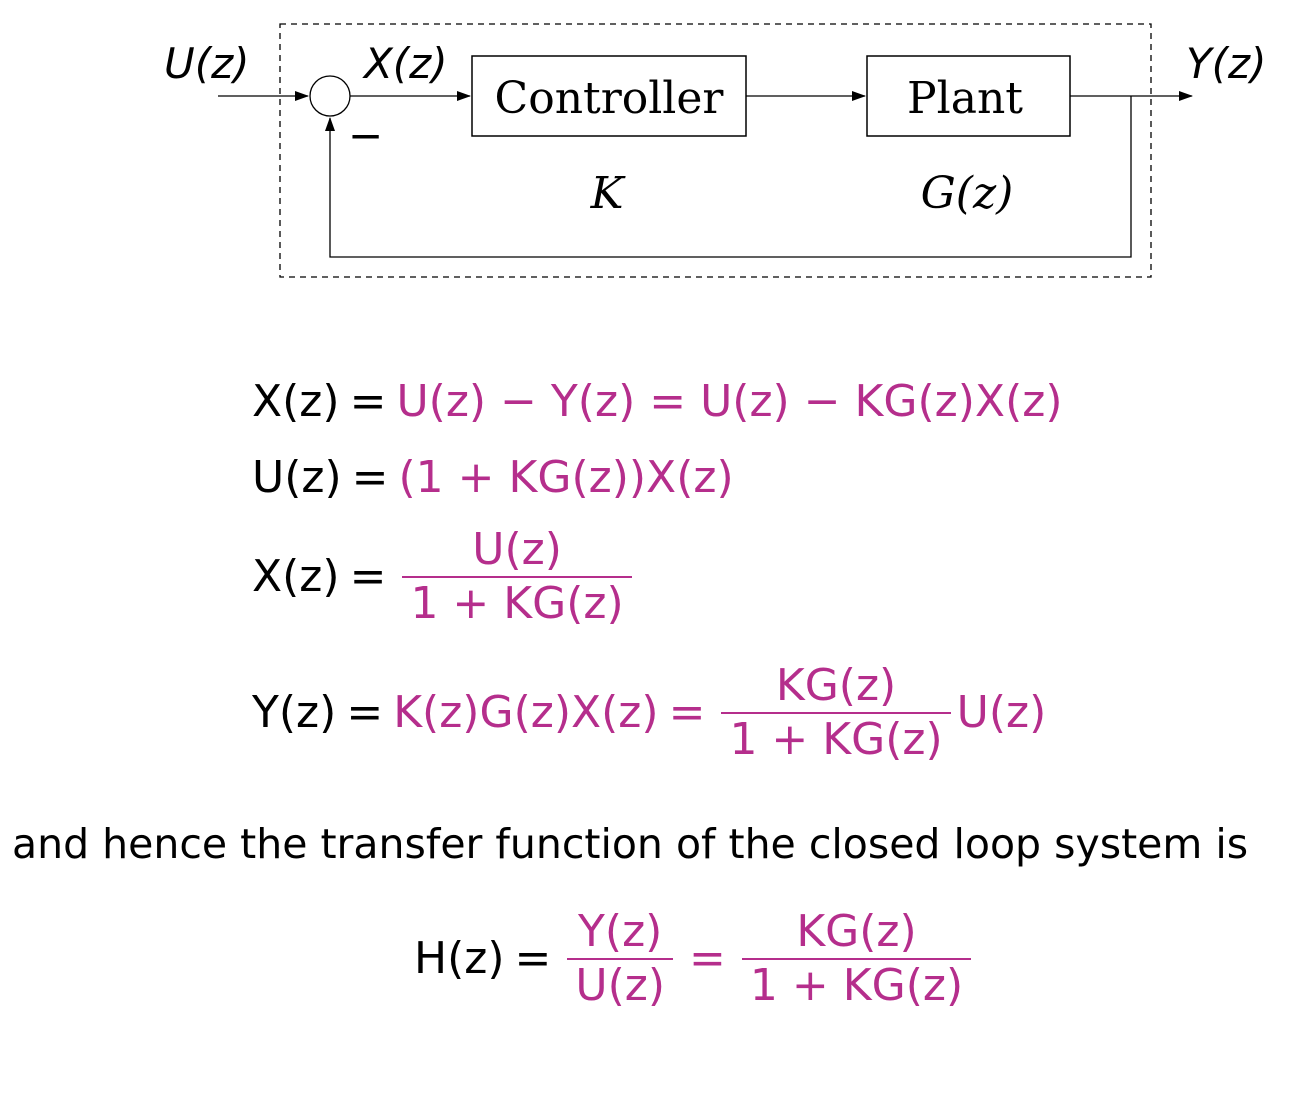  What do you see at coordinates (967, 193) in the screenshot?
I see `plant-transfer-function: G(z)` at bounding box center [967, 193].